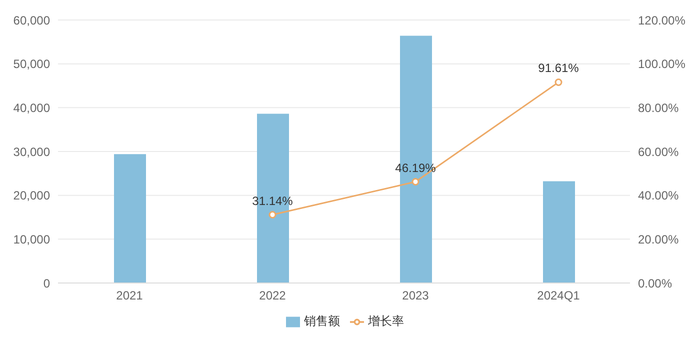 The width and height of the screenshot is (700, 338). Describe the element at coordinates (272, 295) in the screenshot. I see `x-tick-label: 2022` at that location.